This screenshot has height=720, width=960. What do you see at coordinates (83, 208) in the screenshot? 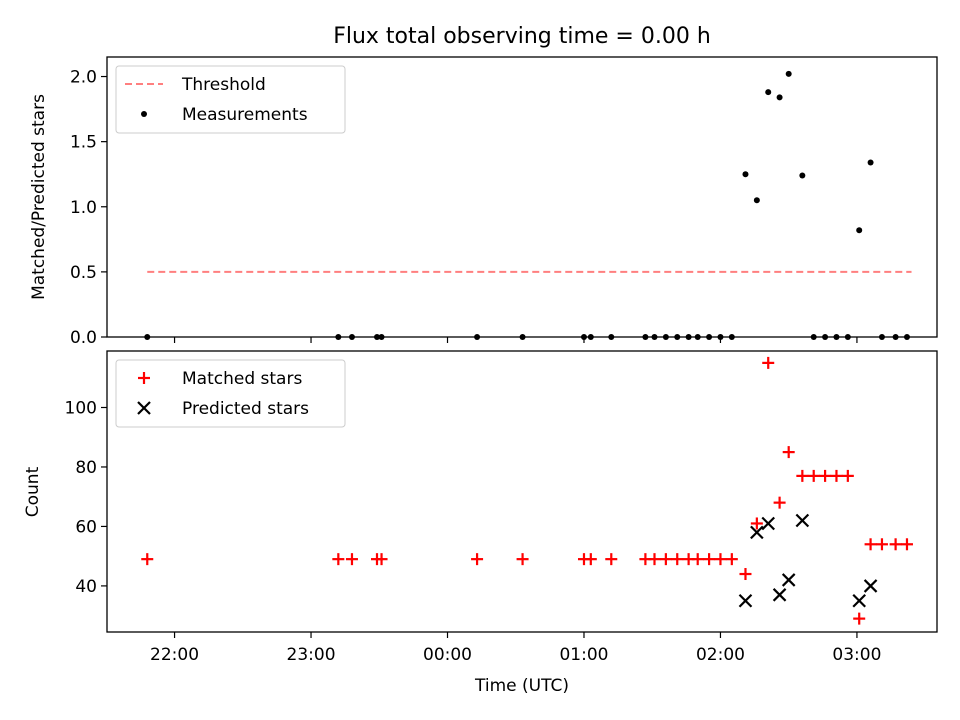
I see `y-tick-label: 1.0` at bounding box center [83, 208].